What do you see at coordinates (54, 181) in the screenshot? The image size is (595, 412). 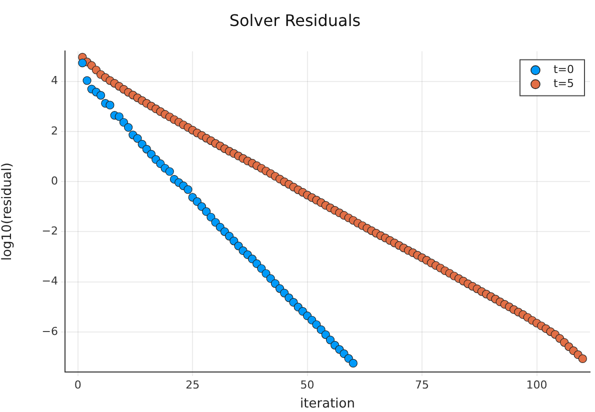 I see `y-tick-label: 0` at bounding box center [54, 181].